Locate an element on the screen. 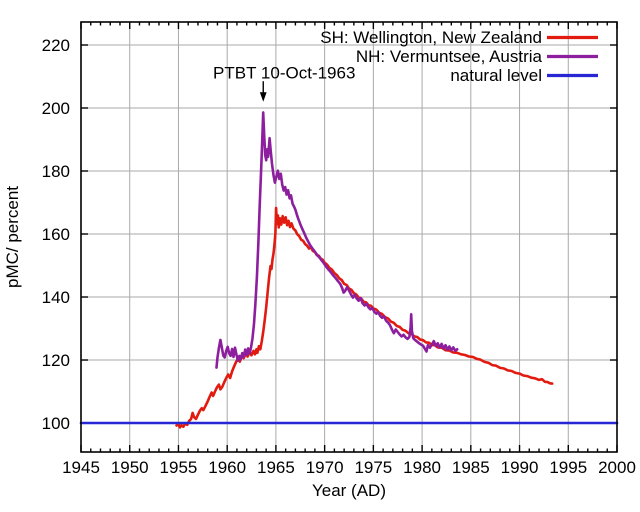 The height and width of the screenshot is (512, 640). x-tick-label: 1970 is located at coordinates (325, 467).